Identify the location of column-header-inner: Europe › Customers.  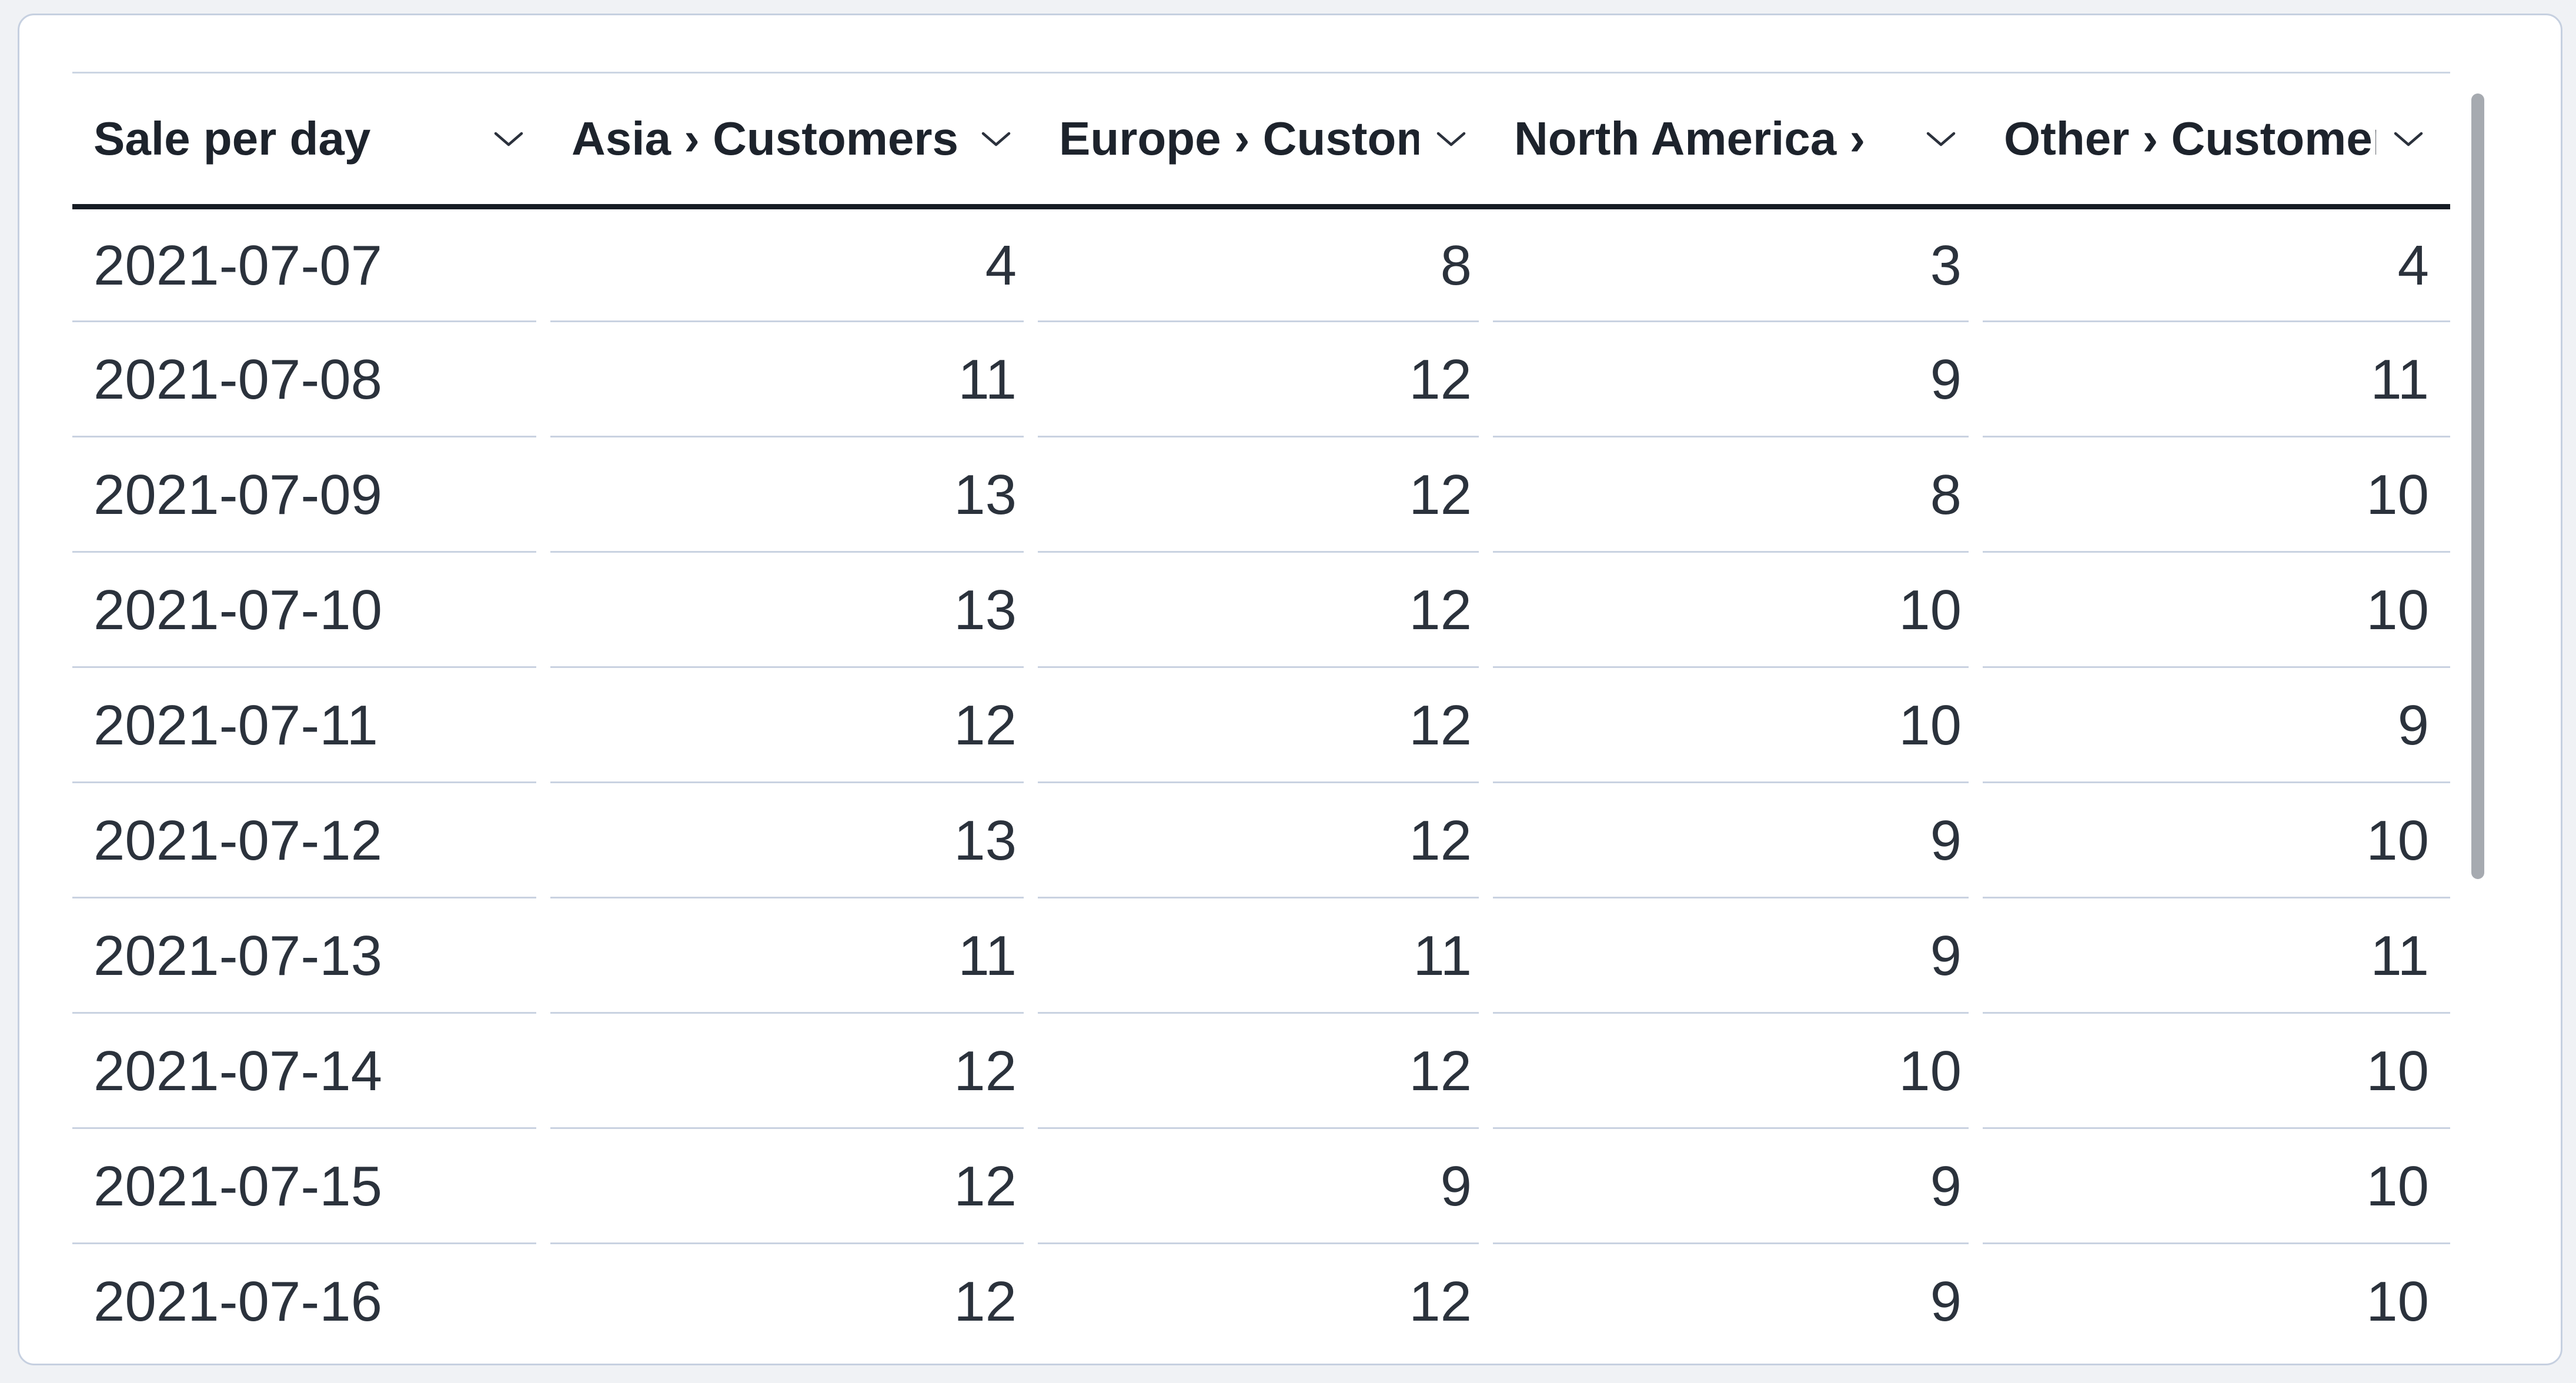
(1265, 139).